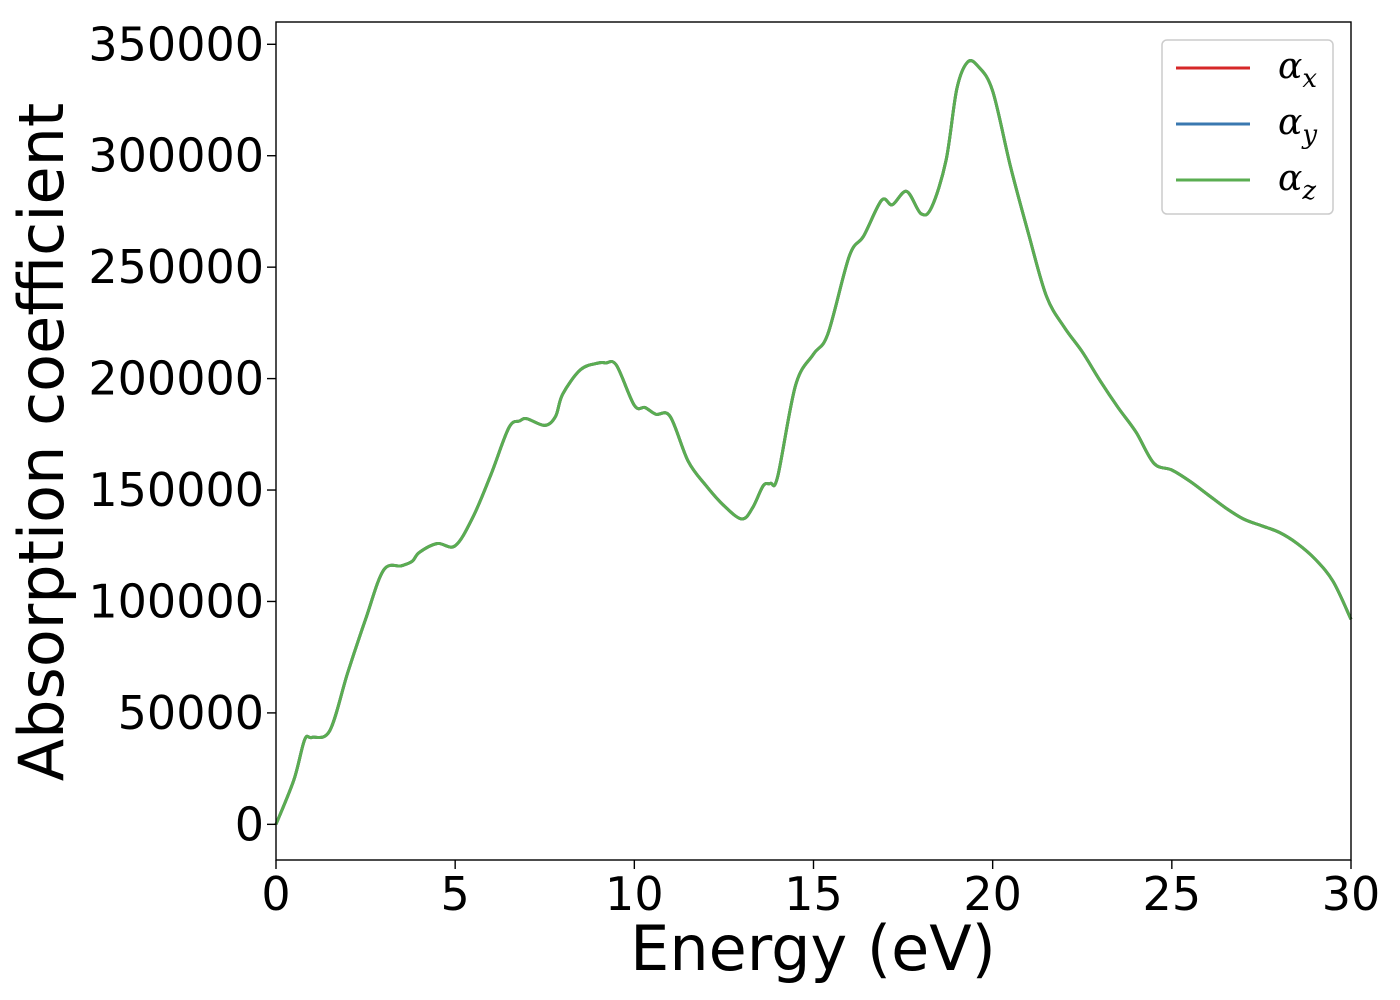 The image size is (1400, 1000). Describe the element at coordinates (1297, 70) in the screenshot. I see `legend-label: αx` at that location.